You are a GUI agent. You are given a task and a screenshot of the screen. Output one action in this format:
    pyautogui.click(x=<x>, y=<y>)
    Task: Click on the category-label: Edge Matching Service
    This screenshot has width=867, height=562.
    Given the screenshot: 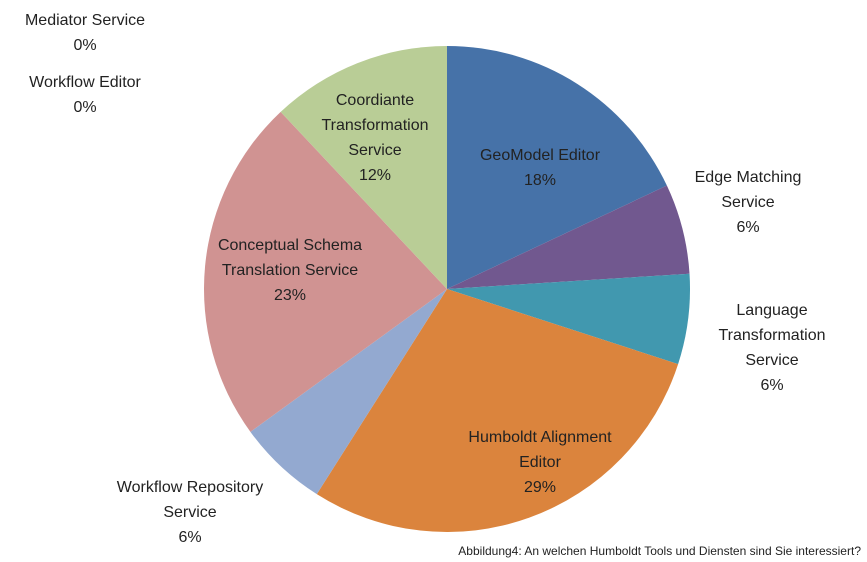 What is the action you would take?
    pyautogui.click(x=748, y=190)
    